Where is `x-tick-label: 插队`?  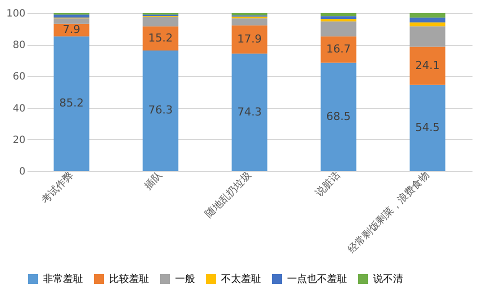
x-tick-label: 插队 is located at coordinates (153, 180).